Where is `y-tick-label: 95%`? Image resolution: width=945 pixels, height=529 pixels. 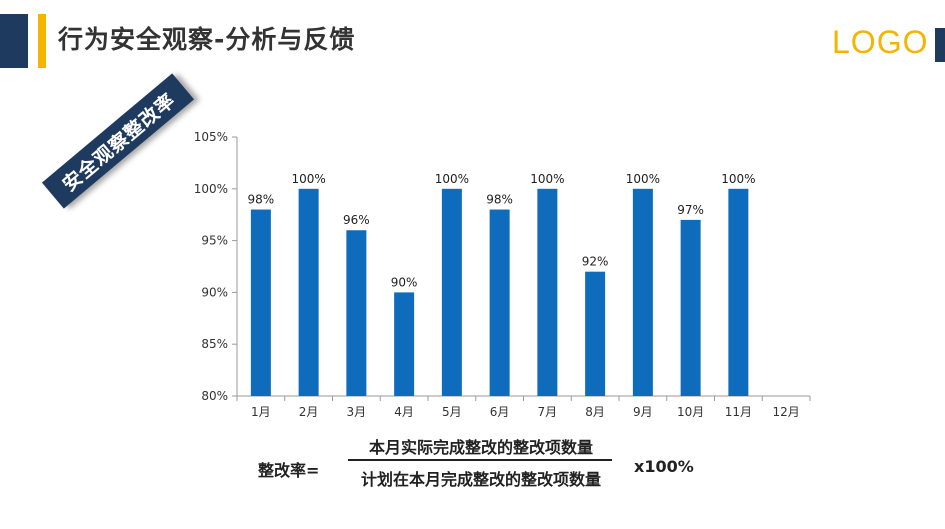
y-tick-label: 95% is located at coordinates (214, 241).